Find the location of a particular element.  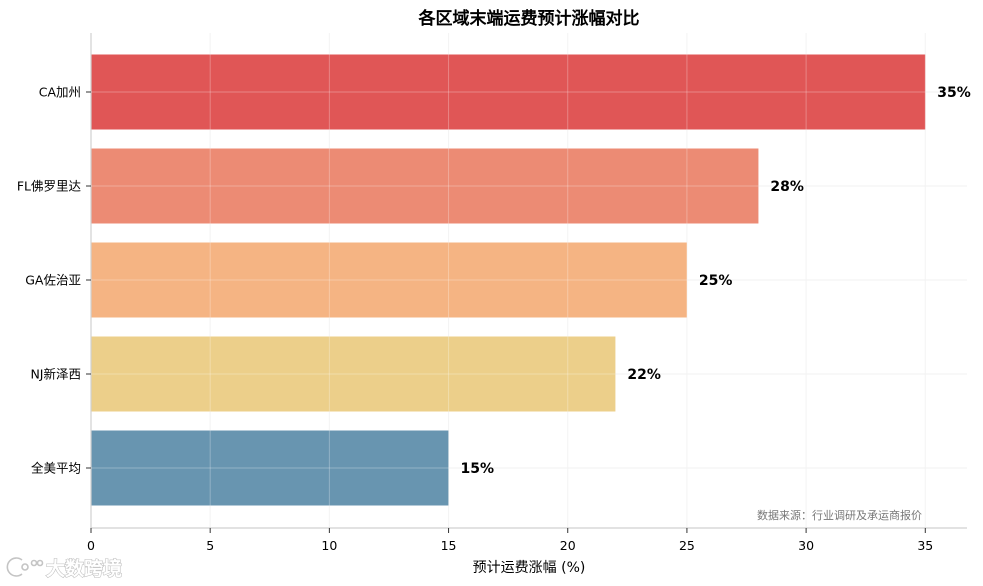

x-tick-label: 10 is located at coordinates (329, 545).